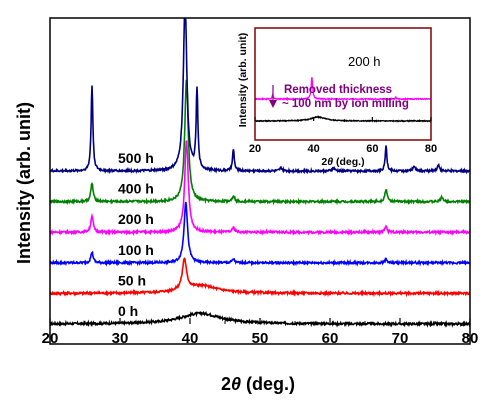 This screenshot has height=403, width=500. What do you see at coordinates (345, 104) in the screenshot?
I see `inset-note-line-2: ~ 100 nm by ion milling` at bounding box center [345, 104].